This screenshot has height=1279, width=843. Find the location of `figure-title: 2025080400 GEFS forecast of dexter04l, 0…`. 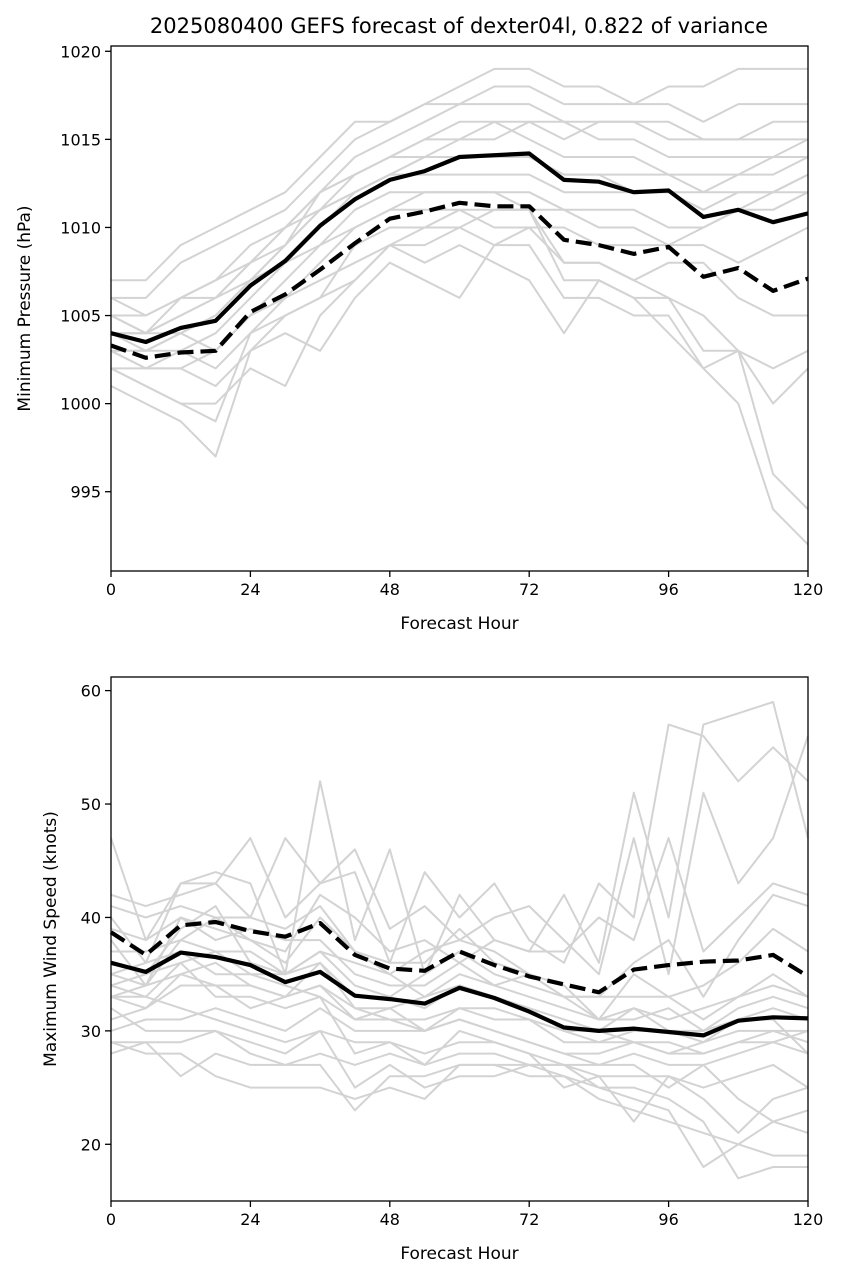

figure-title: 2025080400 GEFS forecast of dexter04l, 0… is located at coordinates (459, 26).